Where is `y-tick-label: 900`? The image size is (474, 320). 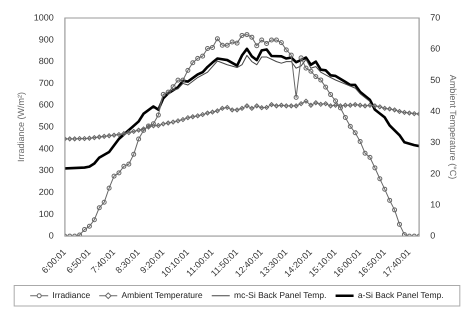
y-tick-label: 900 is located at coordinates (46, 39).